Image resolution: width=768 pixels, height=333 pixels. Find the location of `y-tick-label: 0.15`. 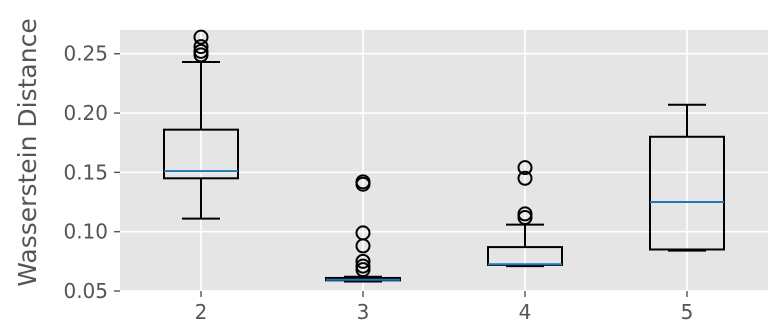

y-tick-label: 0.15 is located at coordinates (85, 172).